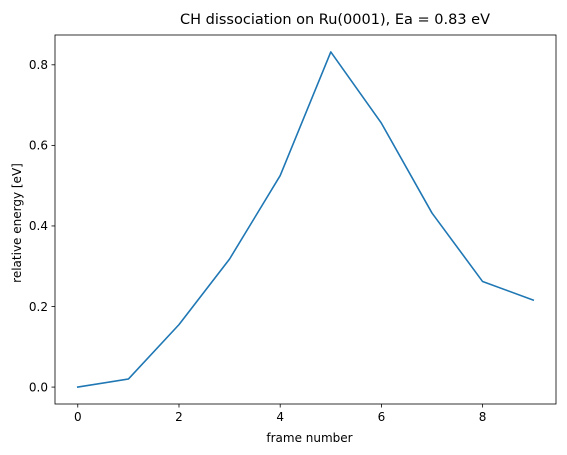 Image resolution: width=567 pixels, height=455 pixels. I want to click on x-tick-label: 0, so click(78, 417).